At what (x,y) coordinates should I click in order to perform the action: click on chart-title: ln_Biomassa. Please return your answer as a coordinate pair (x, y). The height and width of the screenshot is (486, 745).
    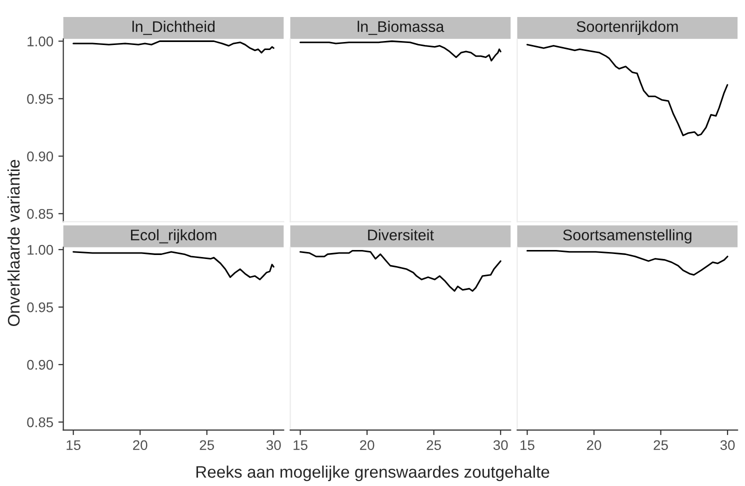
    Looking at the image, I should click on (401, 27).